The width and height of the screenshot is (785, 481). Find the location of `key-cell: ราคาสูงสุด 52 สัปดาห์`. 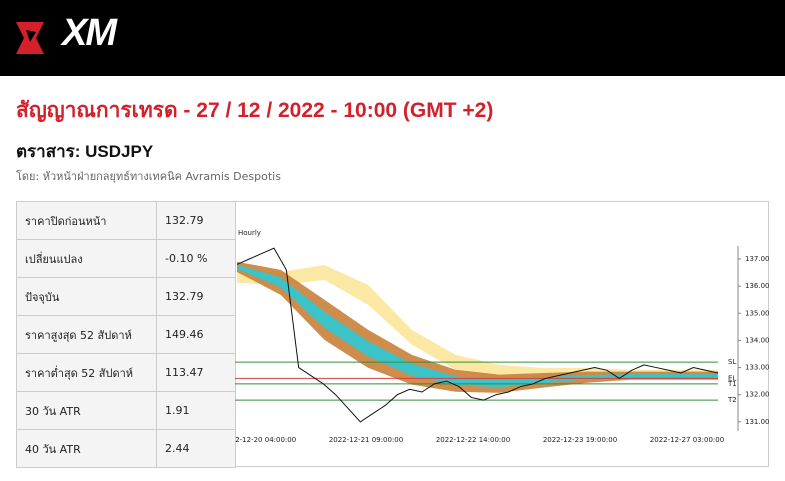

key-cell: ราคาสูงสุด 52 สัปดาห์ is located at coordinates (86, 334).